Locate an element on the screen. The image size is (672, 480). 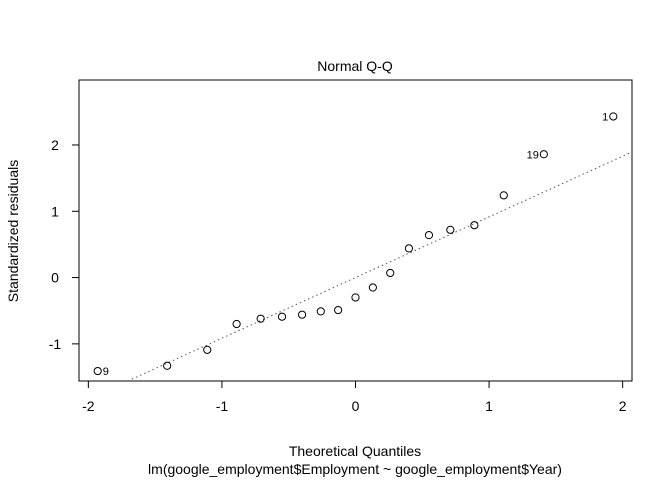
x-tick-label: 1 is located at coordinates (489, 406).